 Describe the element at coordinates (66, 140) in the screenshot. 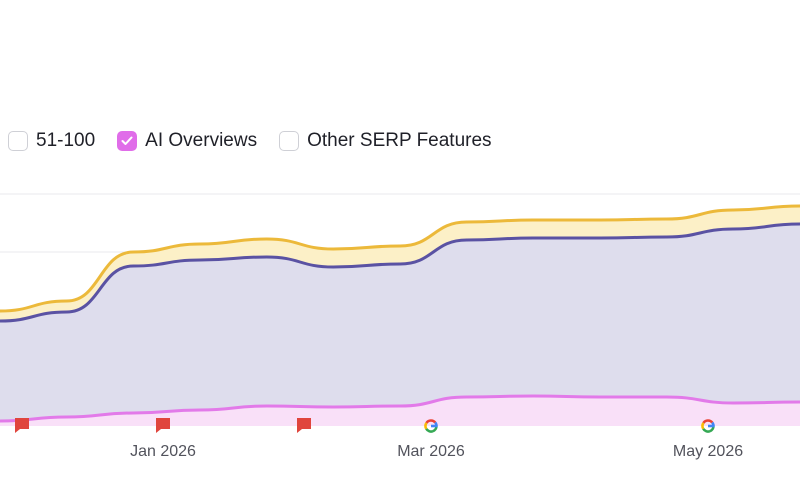

I see `legend-label-51-100: 51-100` at that location.